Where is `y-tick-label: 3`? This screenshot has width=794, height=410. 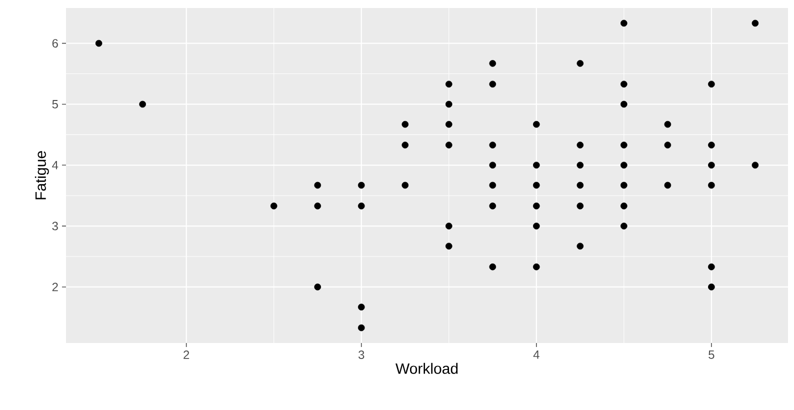 y-tick-label: 3 is located at coordinates (55, 226).